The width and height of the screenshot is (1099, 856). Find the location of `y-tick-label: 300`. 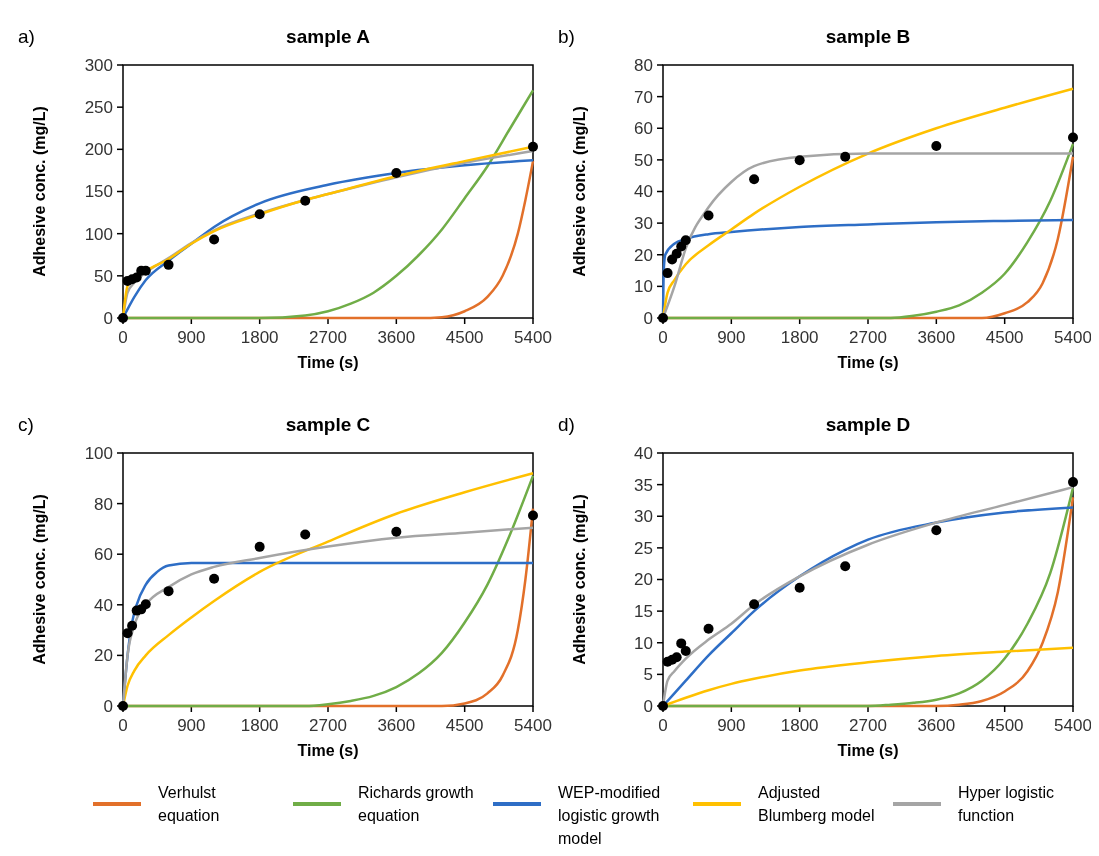

y-tick-label: 300 is located at coordinates (98, 65).